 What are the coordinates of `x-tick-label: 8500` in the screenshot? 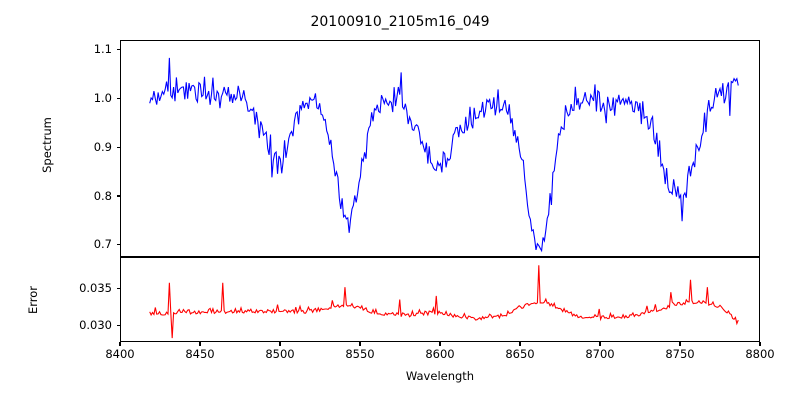 It's located at (280, 354).